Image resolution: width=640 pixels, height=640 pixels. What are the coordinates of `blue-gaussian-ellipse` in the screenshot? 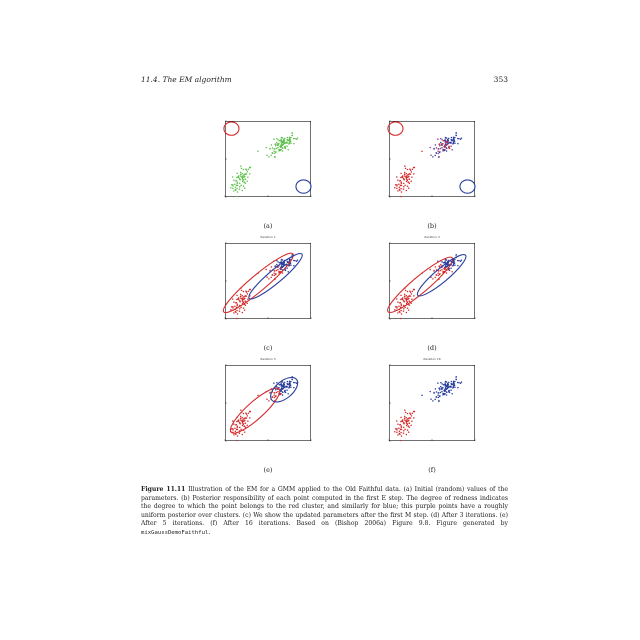 It's located at (303, 186).